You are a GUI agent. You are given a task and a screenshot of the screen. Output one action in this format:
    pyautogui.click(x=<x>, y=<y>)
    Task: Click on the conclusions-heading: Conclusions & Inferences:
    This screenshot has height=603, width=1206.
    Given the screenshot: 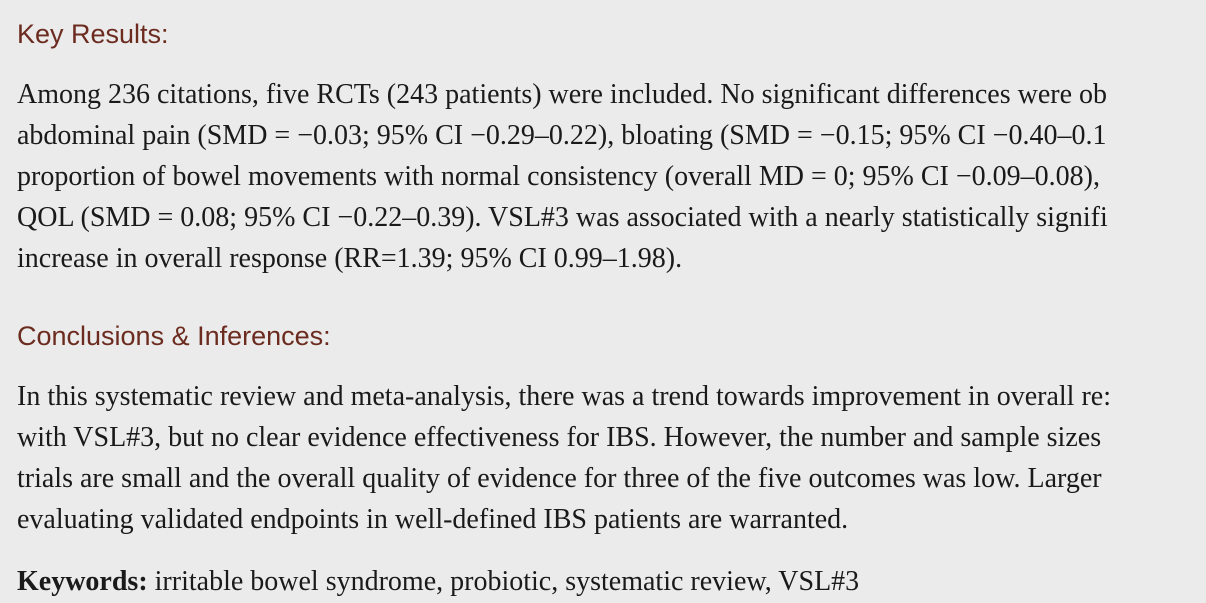 What is the action you would take?
    pyautogui.click(x=174, y=336)
    